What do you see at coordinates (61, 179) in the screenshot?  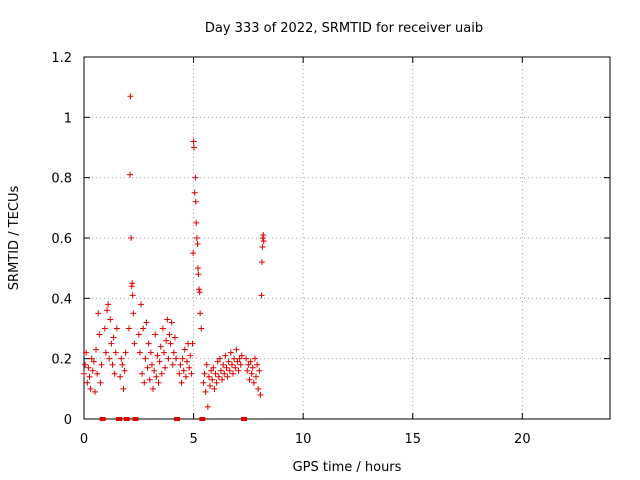 I see `y-tick-label: 0.8` at bounding box center [61, 179].